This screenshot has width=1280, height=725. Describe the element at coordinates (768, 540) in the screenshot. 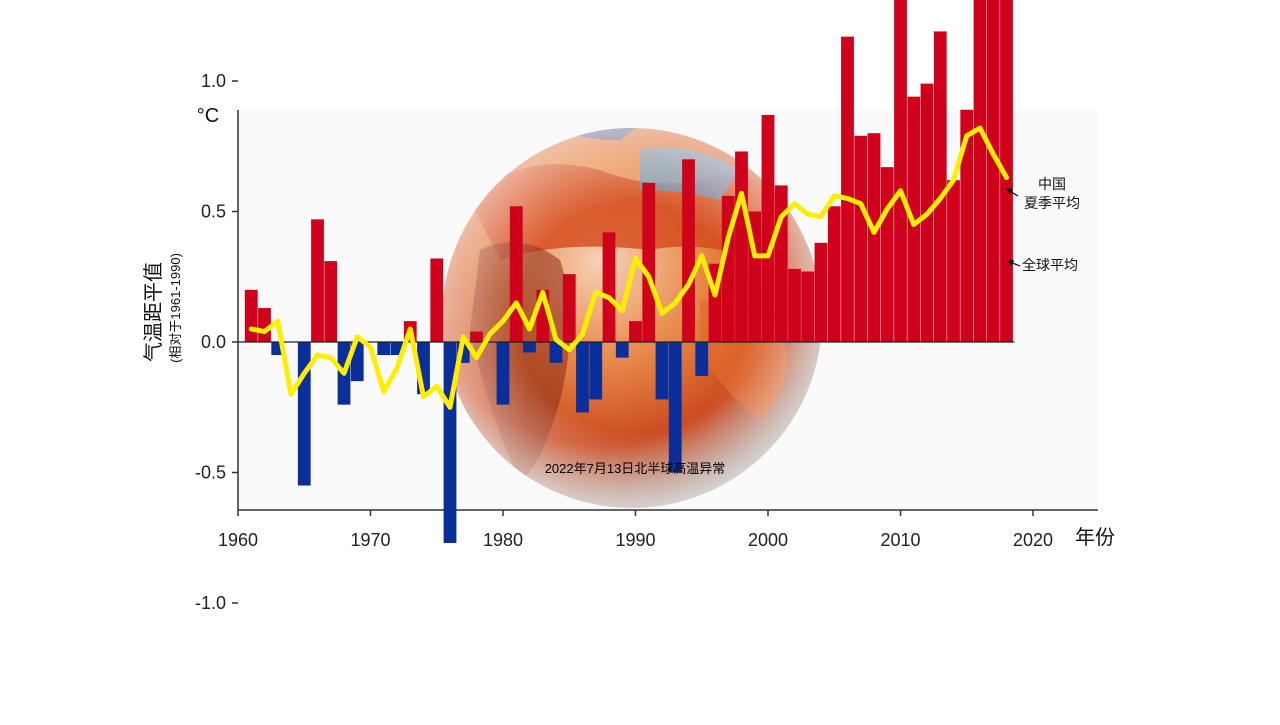

I see `x-tick-label: 2000` at that location.